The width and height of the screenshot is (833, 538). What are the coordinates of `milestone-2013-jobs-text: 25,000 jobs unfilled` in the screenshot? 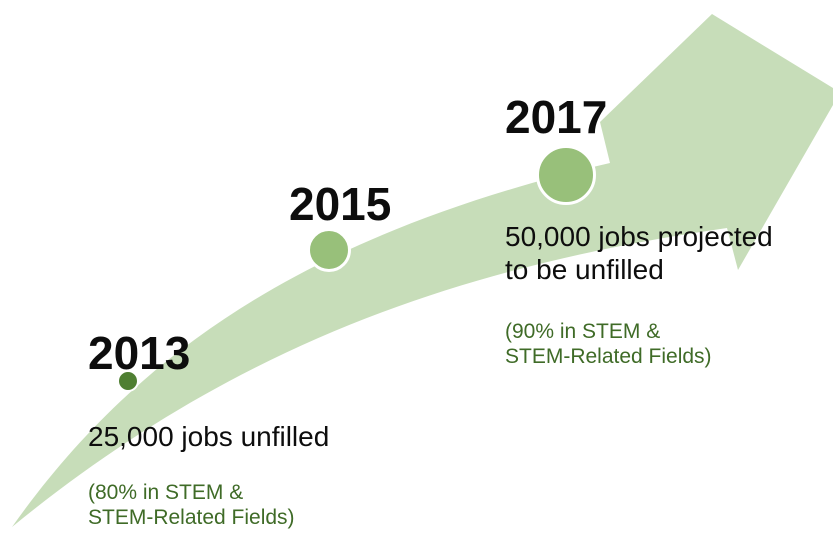 It's located at (208, 436).